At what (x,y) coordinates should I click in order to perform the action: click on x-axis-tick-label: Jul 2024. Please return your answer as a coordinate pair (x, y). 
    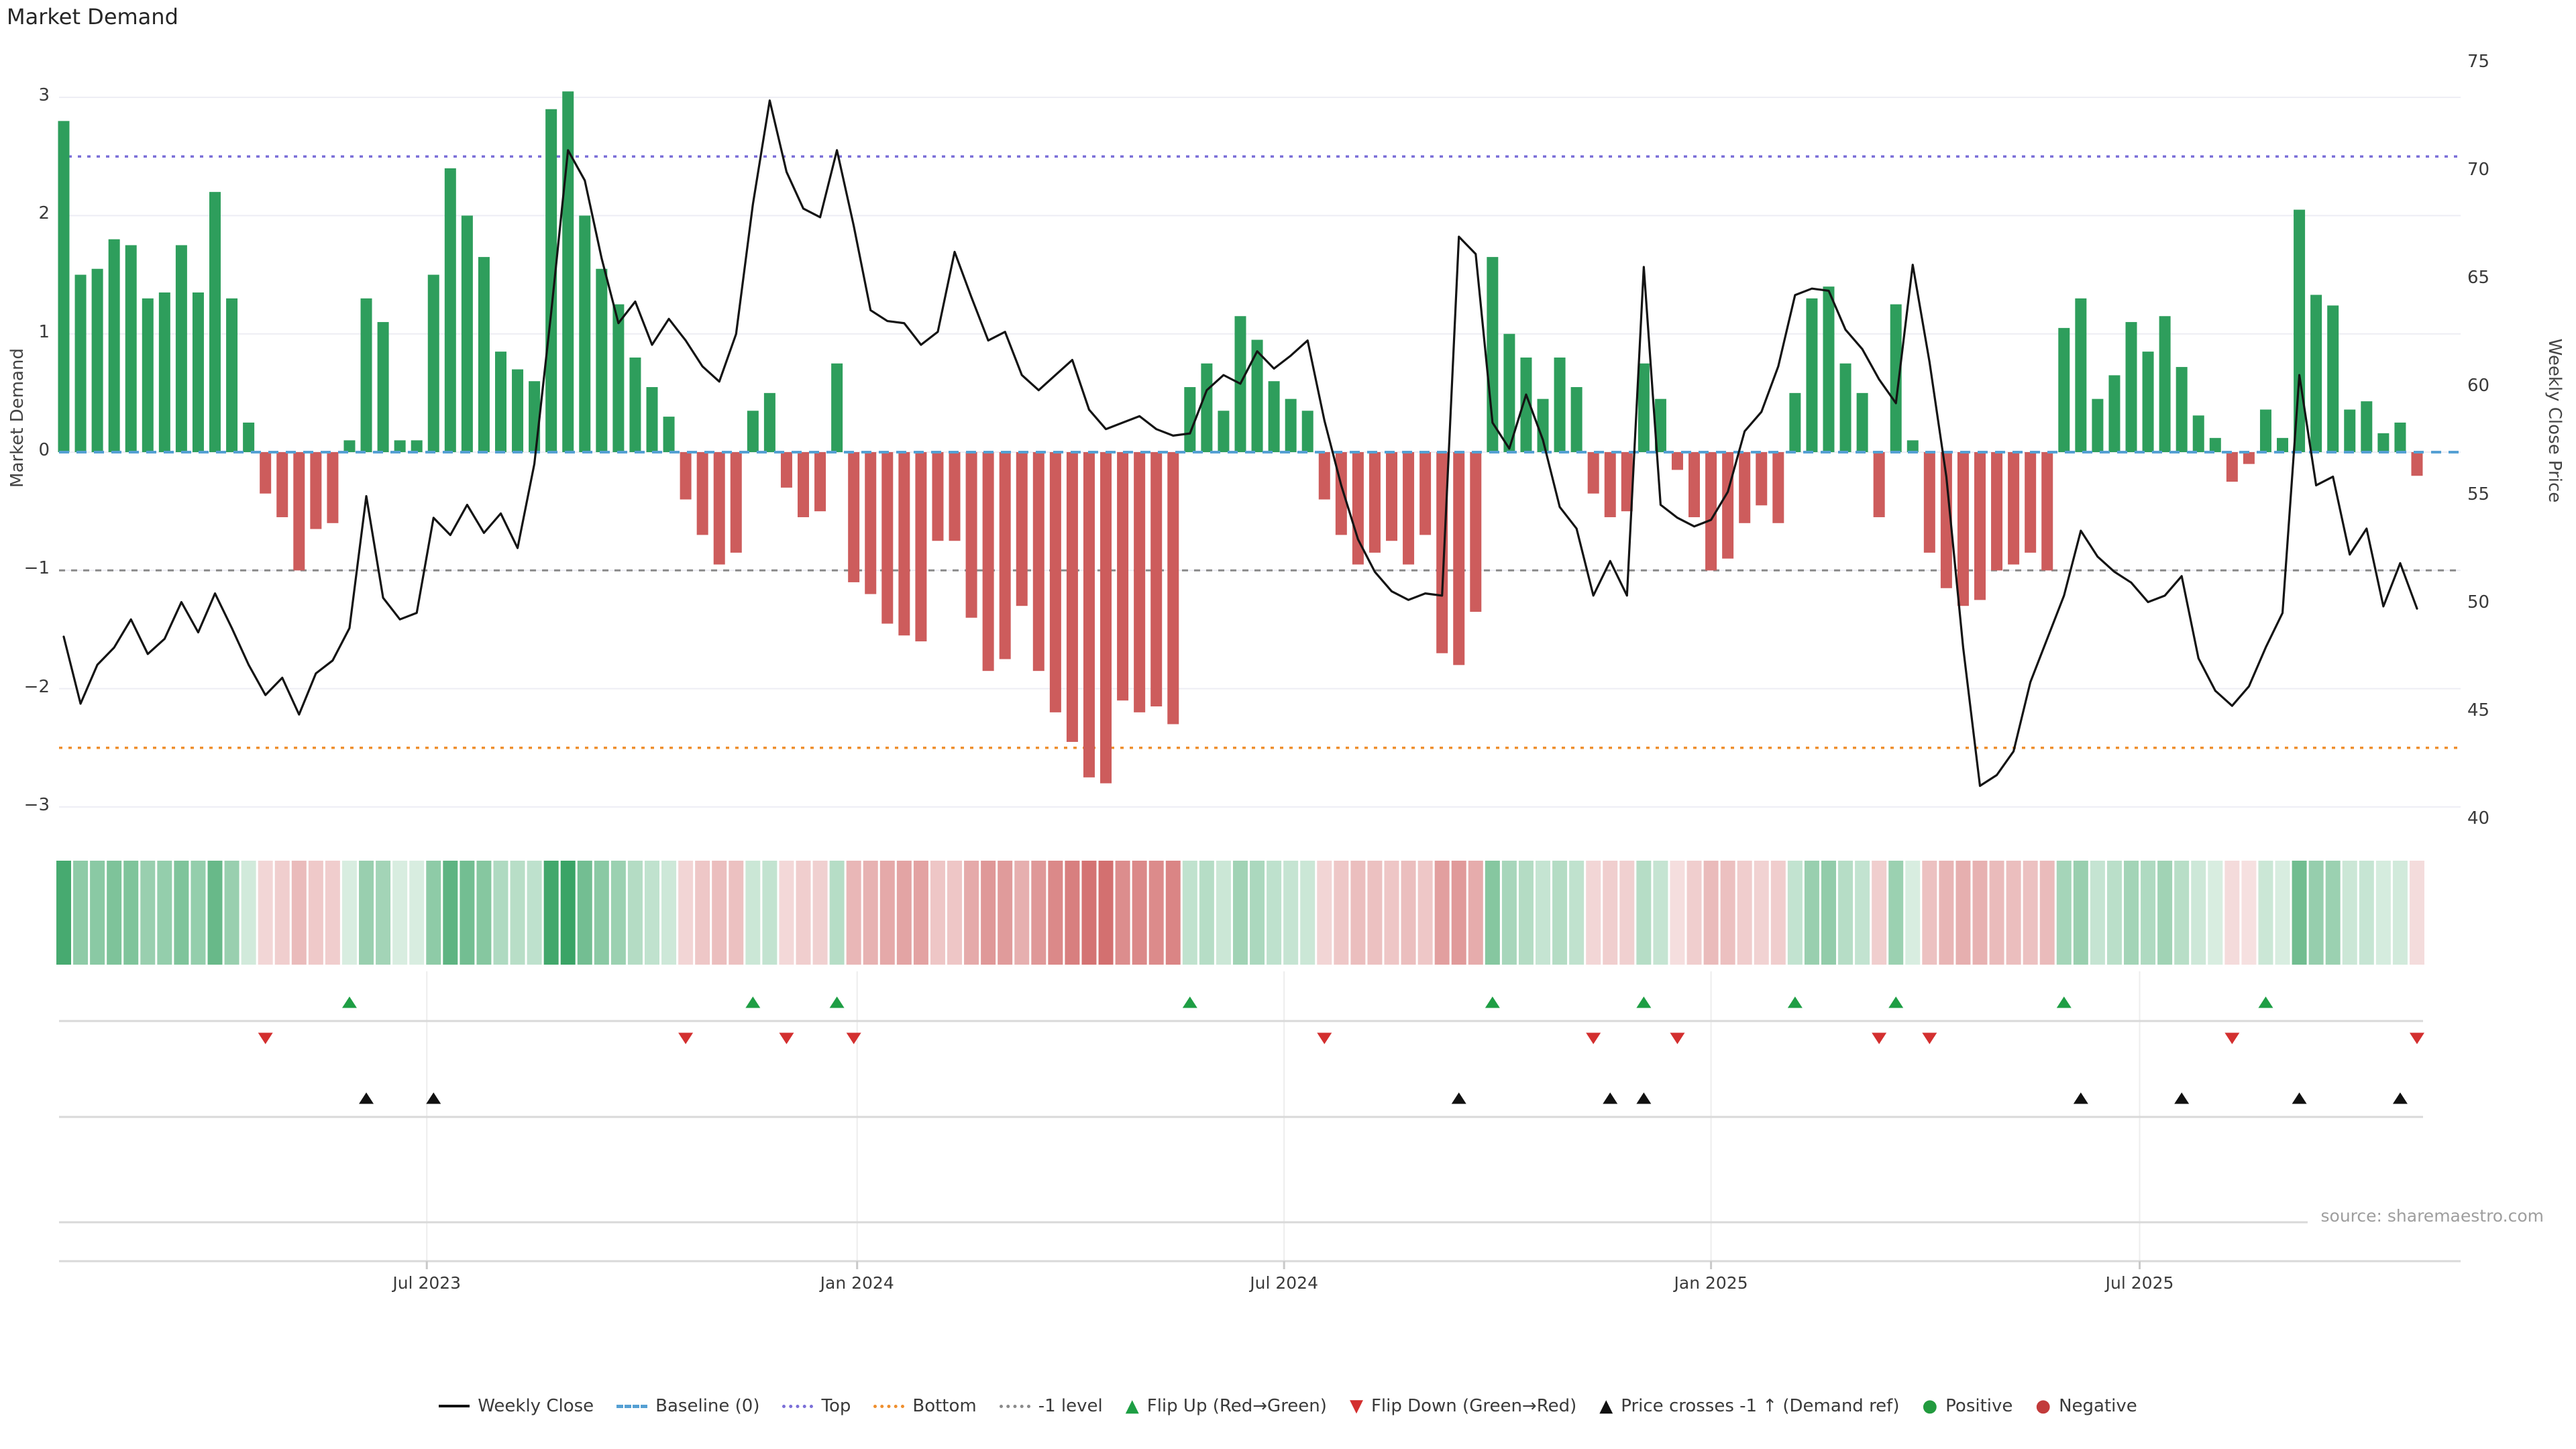
    Looking at the image, I should click on (1284, 1283).